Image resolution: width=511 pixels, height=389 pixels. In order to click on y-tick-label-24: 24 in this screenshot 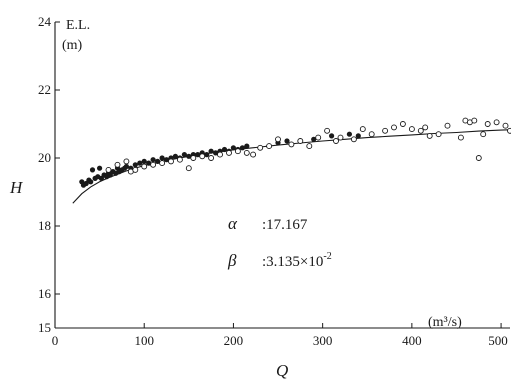, I will do `click(45, 21)`.